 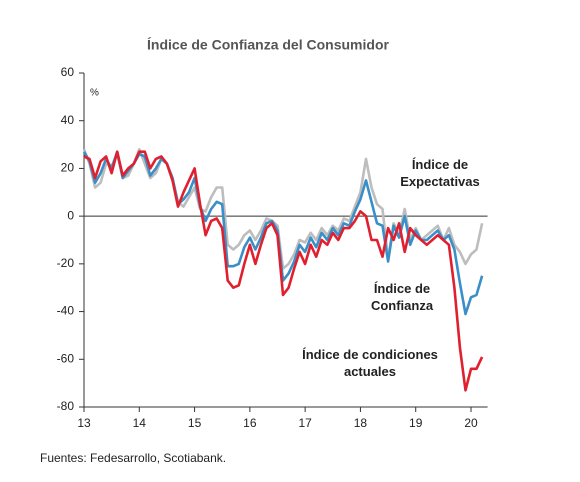 What do you see at coordinates (68, 168) in the screenshot?
I see `y-tick-label: 20` at bounding box center [68, 168].